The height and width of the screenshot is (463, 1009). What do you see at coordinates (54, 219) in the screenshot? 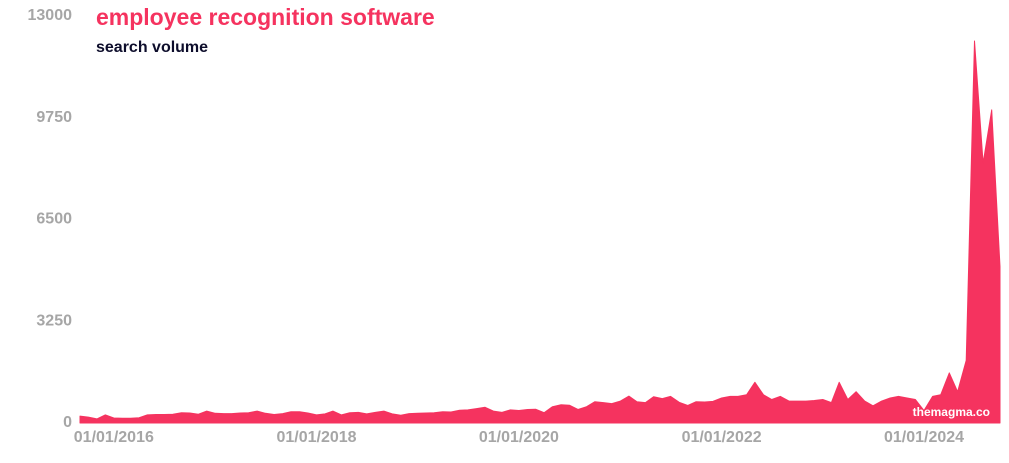
I see `y-tick-label: 6500` at bounding box center [54, 219].